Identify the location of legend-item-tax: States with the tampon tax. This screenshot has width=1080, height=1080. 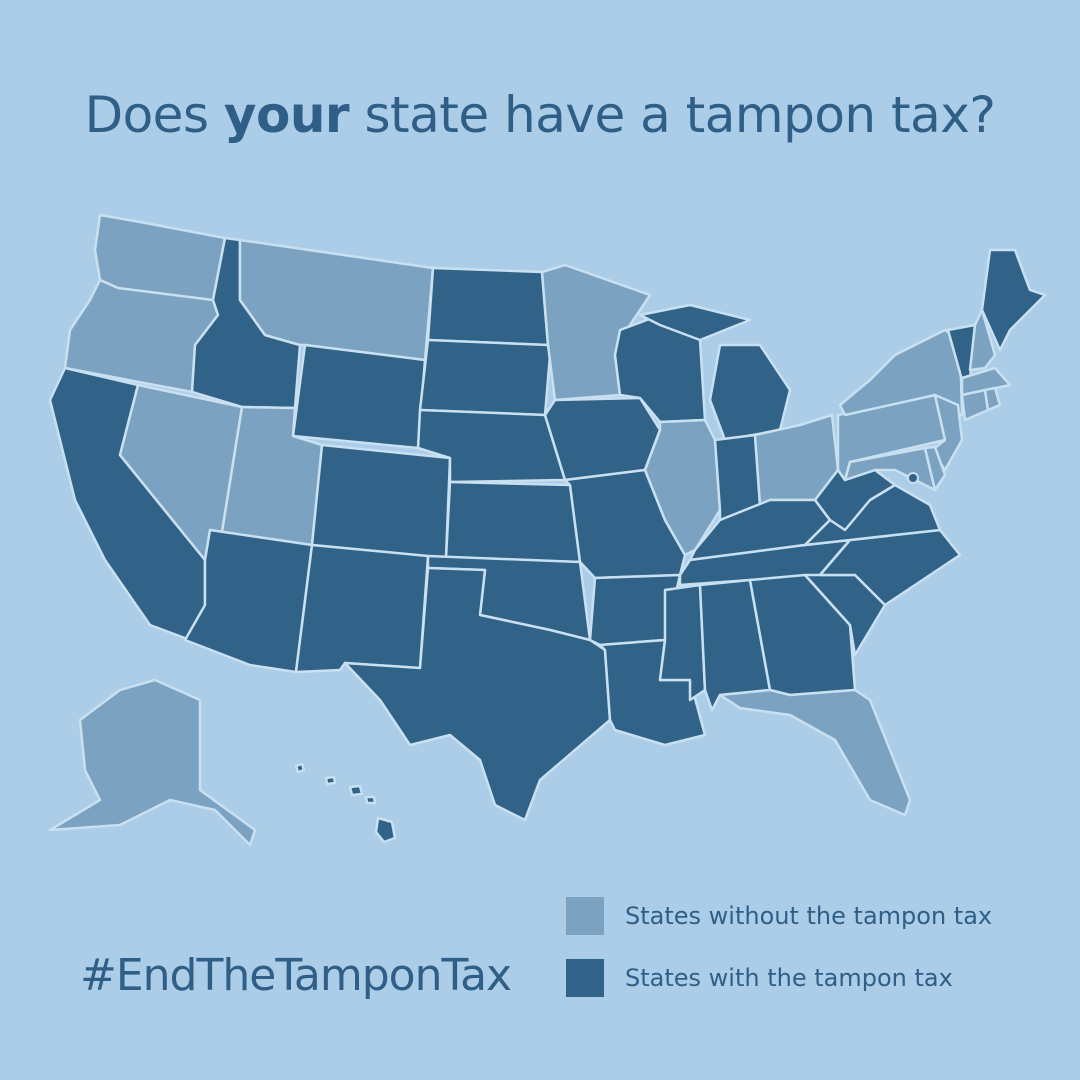
(759, 978).